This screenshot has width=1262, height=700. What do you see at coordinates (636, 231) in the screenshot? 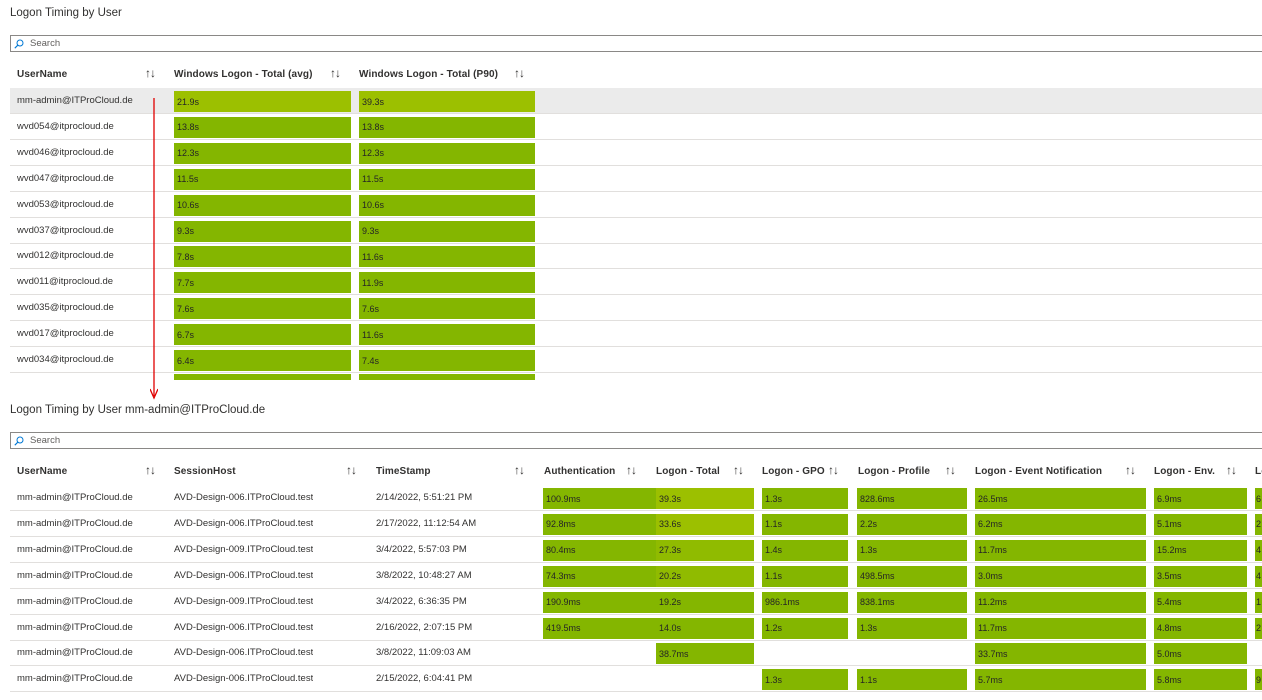
I see `table-row: wvd037@itprocloud.de 9.3s 9.3s` at bounding box center [636, 231].